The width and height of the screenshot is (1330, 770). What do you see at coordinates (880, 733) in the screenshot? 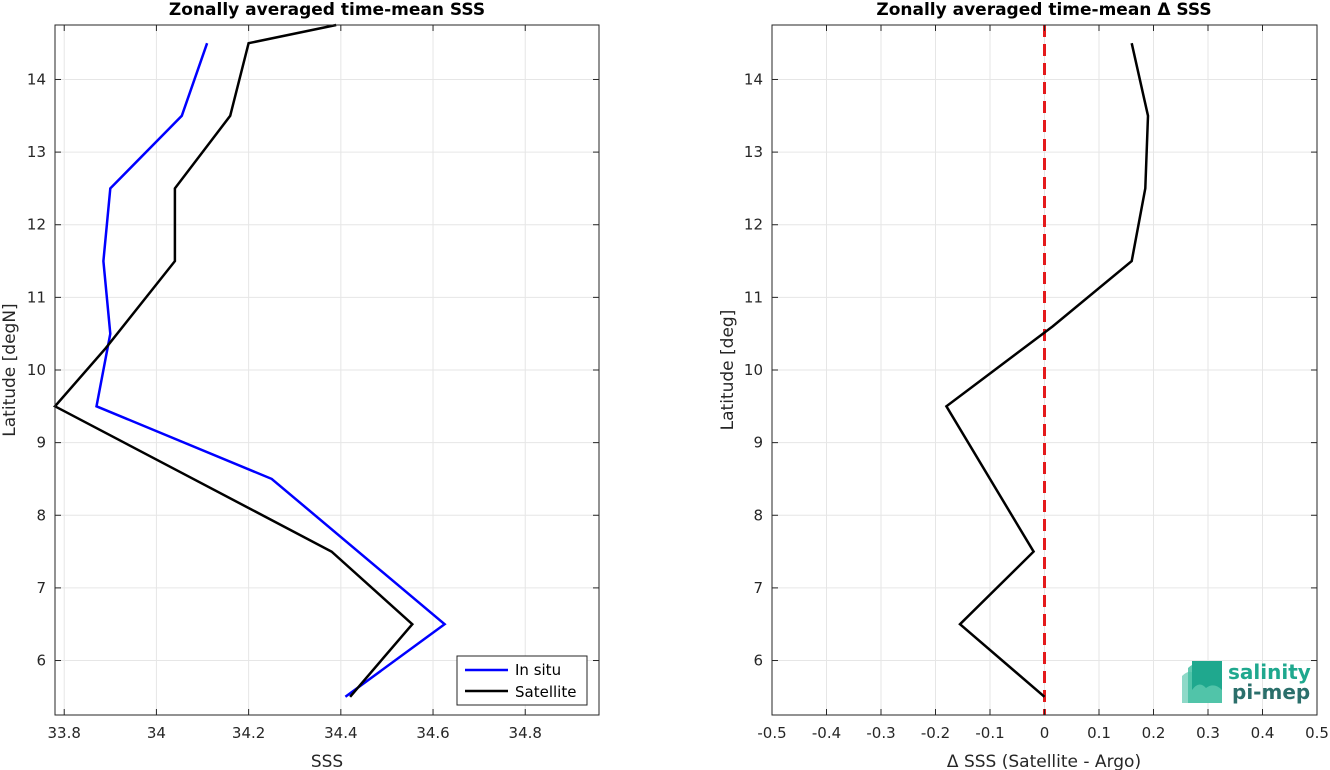
I see `x-tick-label: -0.3` at bounding box center [880, 733].